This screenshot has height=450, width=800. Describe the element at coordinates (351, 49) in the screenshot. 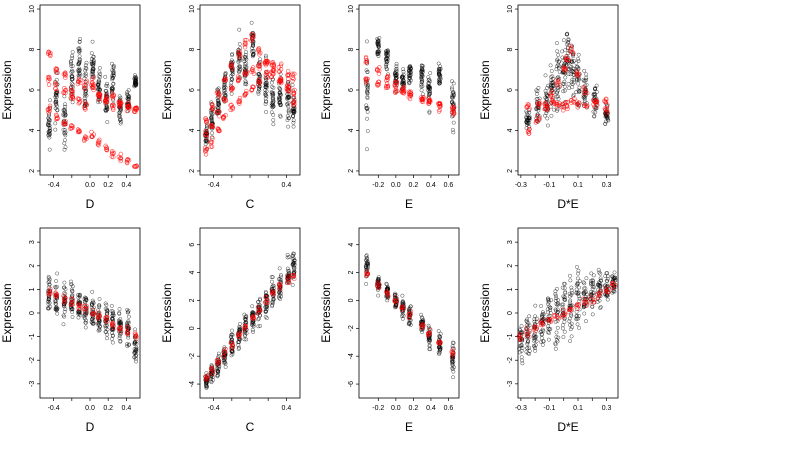

I see `y-tick-label: 8` at that location.